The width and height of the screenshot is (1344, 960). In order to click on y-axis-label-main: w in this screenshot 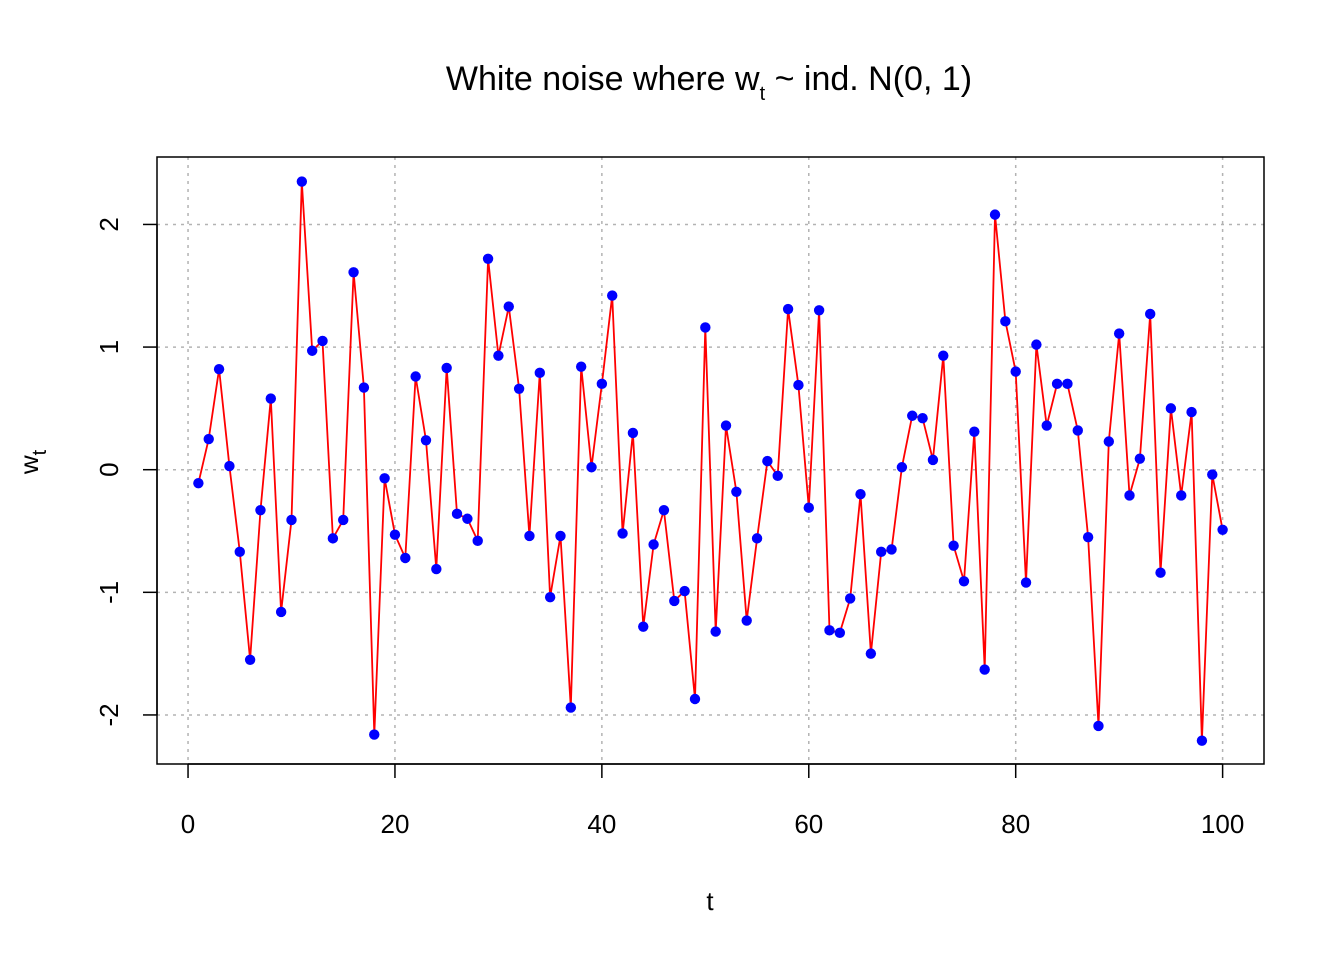, I will do `click(29, 465)`.